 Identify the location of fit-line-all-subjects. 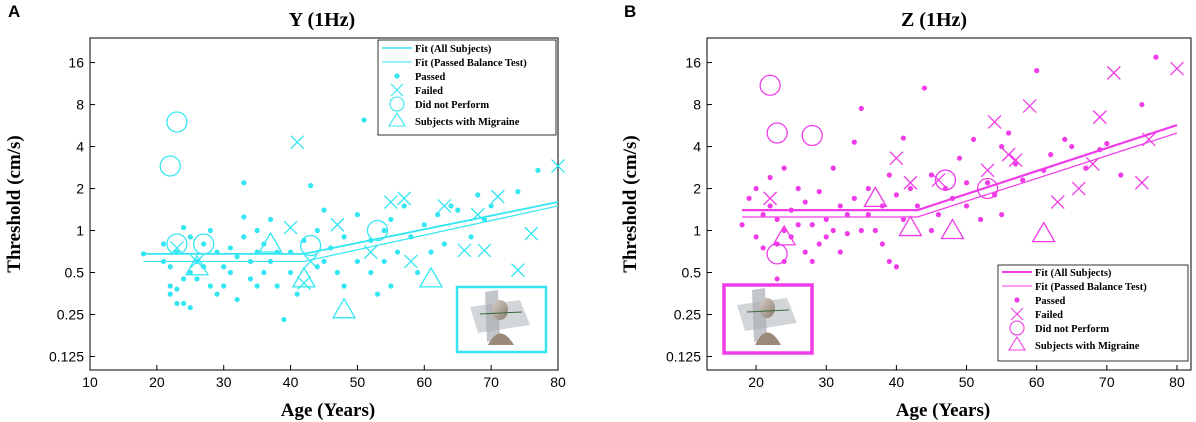
(351, 228).